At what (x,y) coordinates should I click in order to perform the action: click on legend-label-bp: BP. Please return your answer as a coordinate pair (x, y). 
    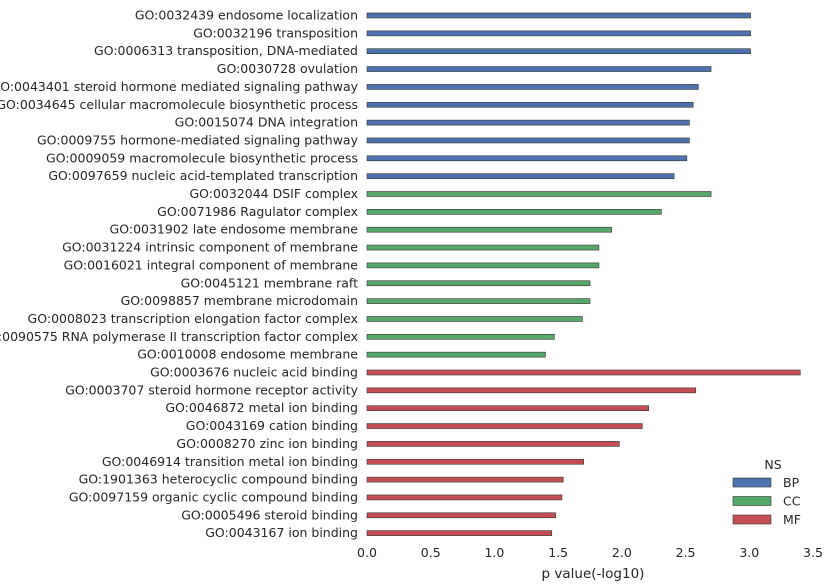
    Looking at the image, I should click on (791, 482).